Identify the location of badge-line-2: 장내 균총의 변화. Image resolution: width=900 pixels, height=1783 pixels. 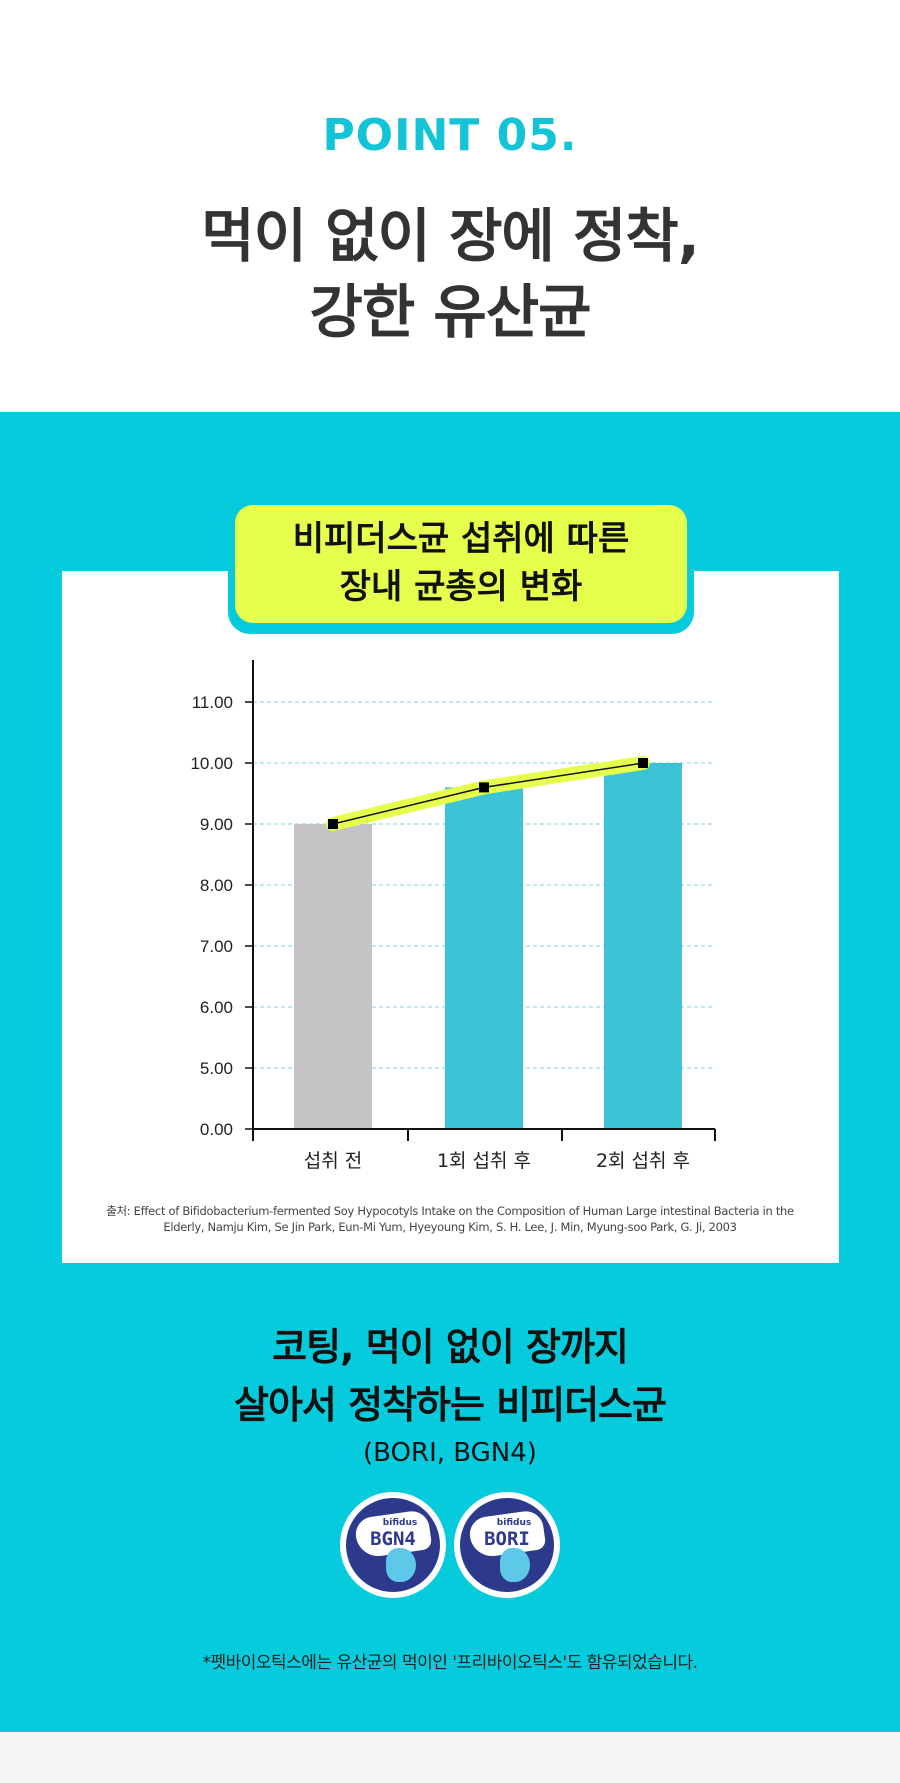
(461, 587).